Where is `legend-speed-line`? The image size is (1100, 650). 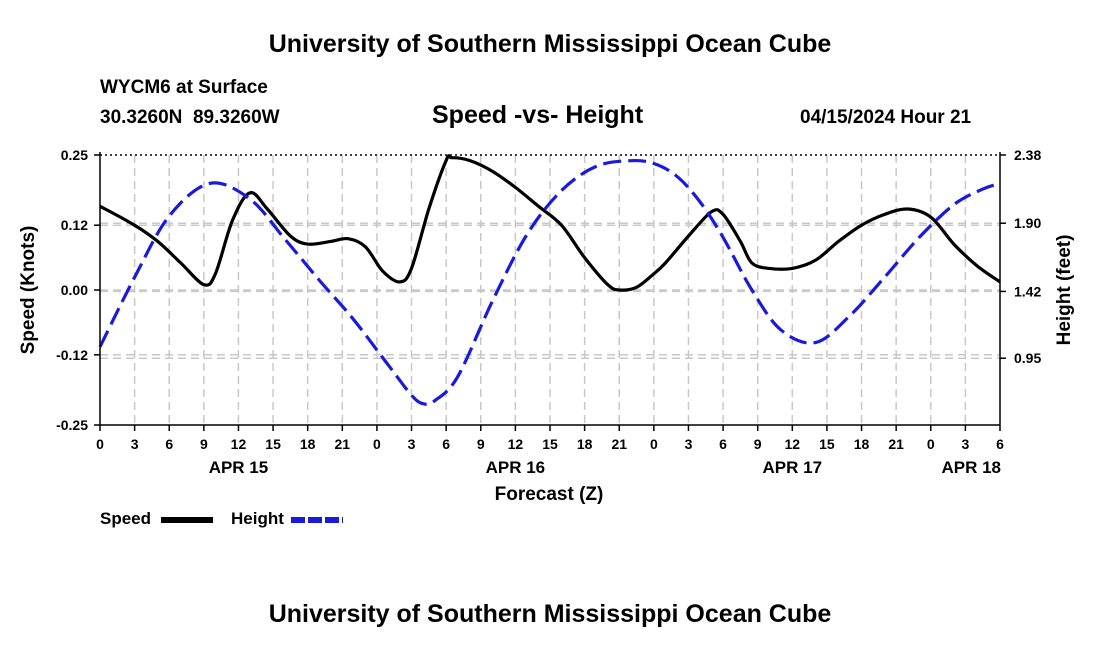 legend-speed-line is located at coordinates (187, 520).